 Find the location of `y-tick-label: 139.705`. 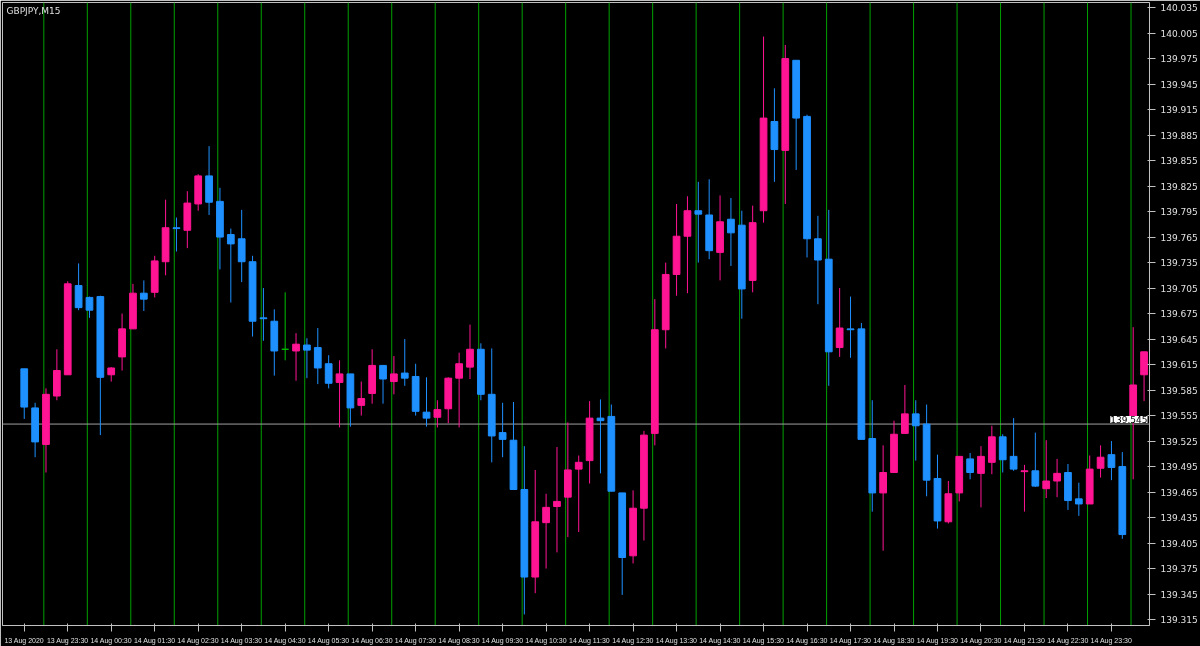

y-tick-label: 139.705 is located at coordinates (1179, 288).